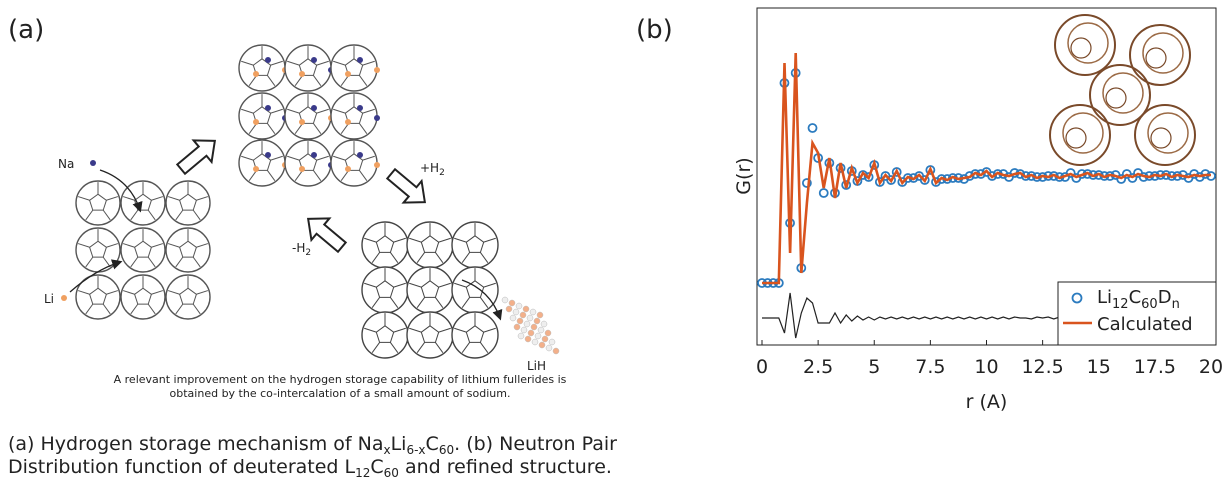 The width and height of the screenshot is (1226, 490). What do you see at coordinates (930, 367) in the screenshot?
I see `x-tick-label: 7.5` at bounding box center [930, 367].